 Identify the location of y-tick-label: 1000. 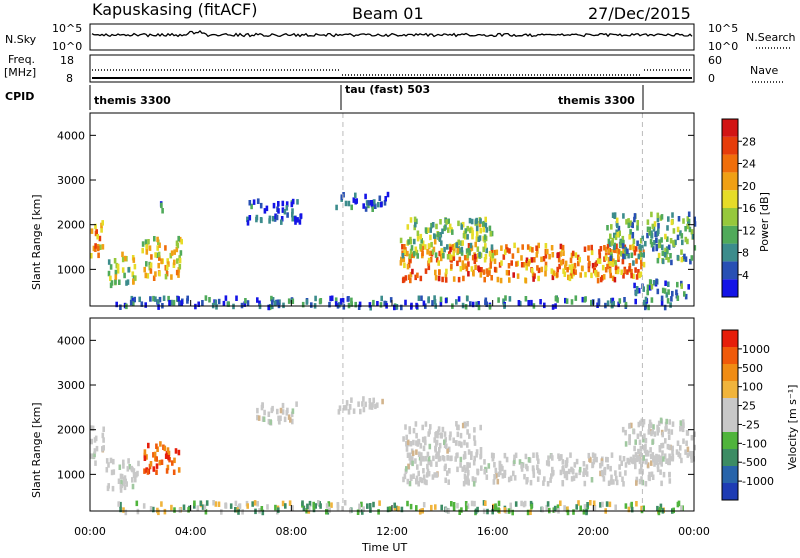
(71, 269).